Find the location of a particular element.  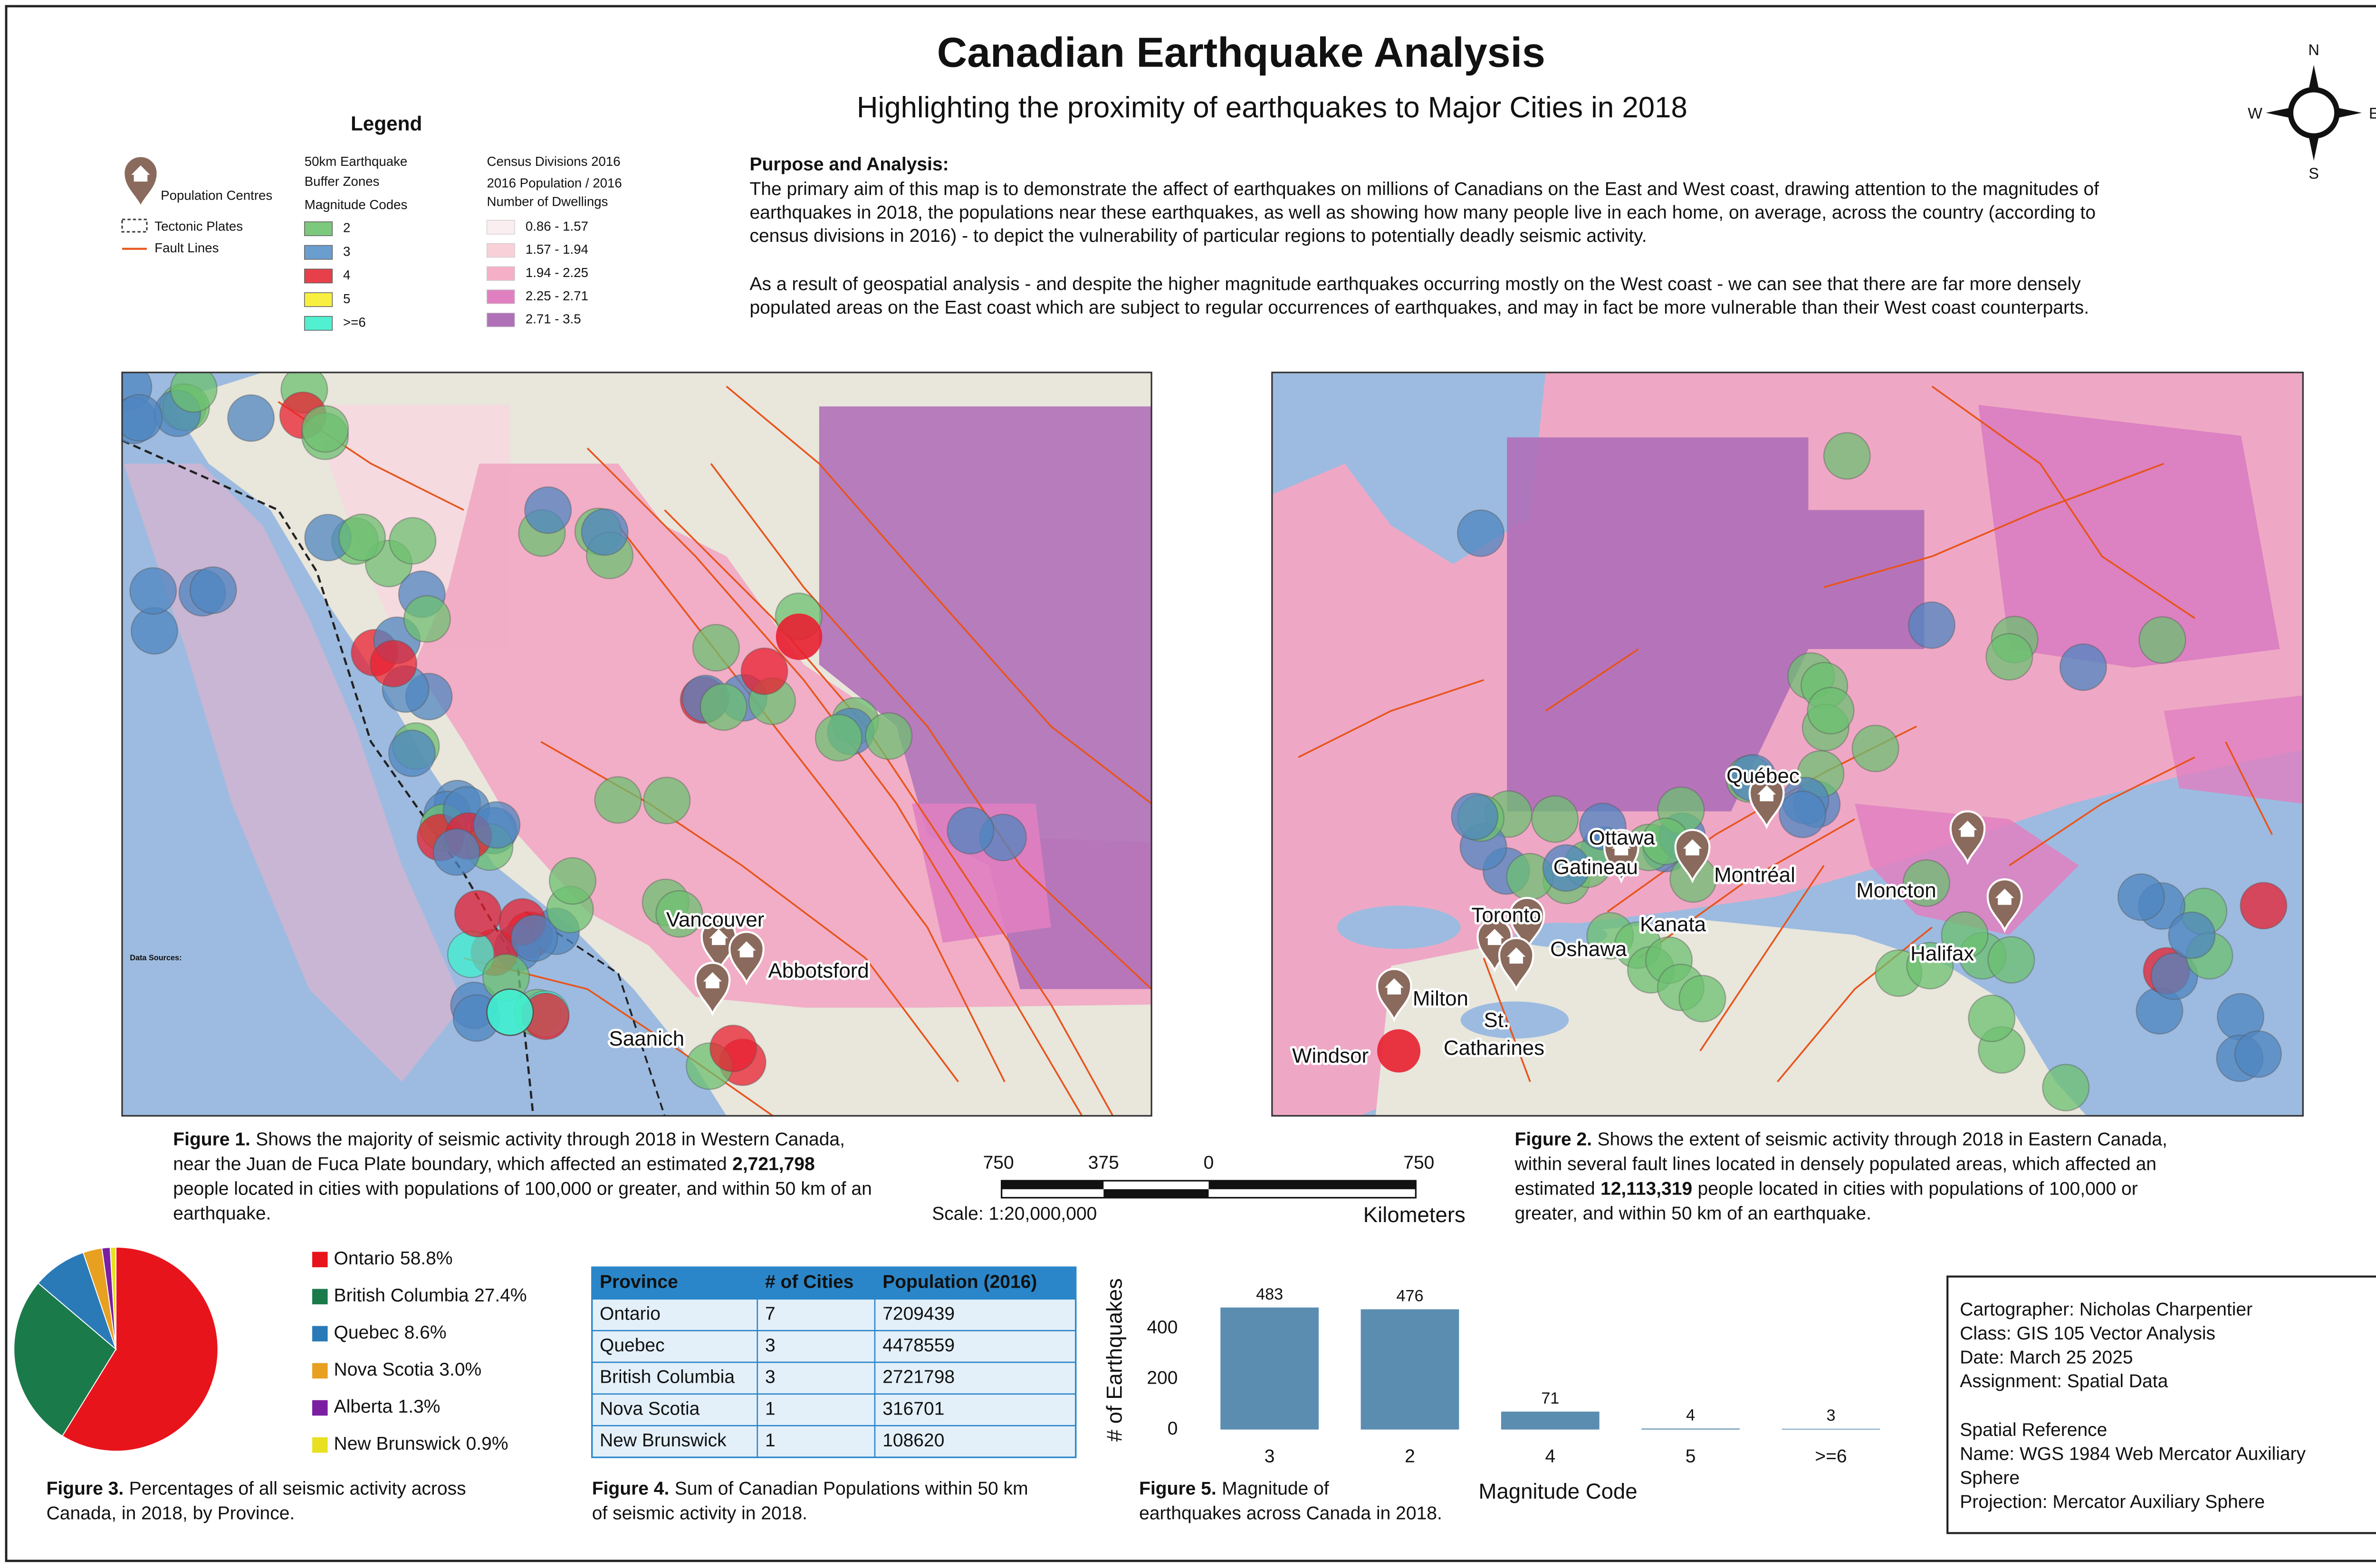

city-label: Kanata is located at coordinates (1673, 924).